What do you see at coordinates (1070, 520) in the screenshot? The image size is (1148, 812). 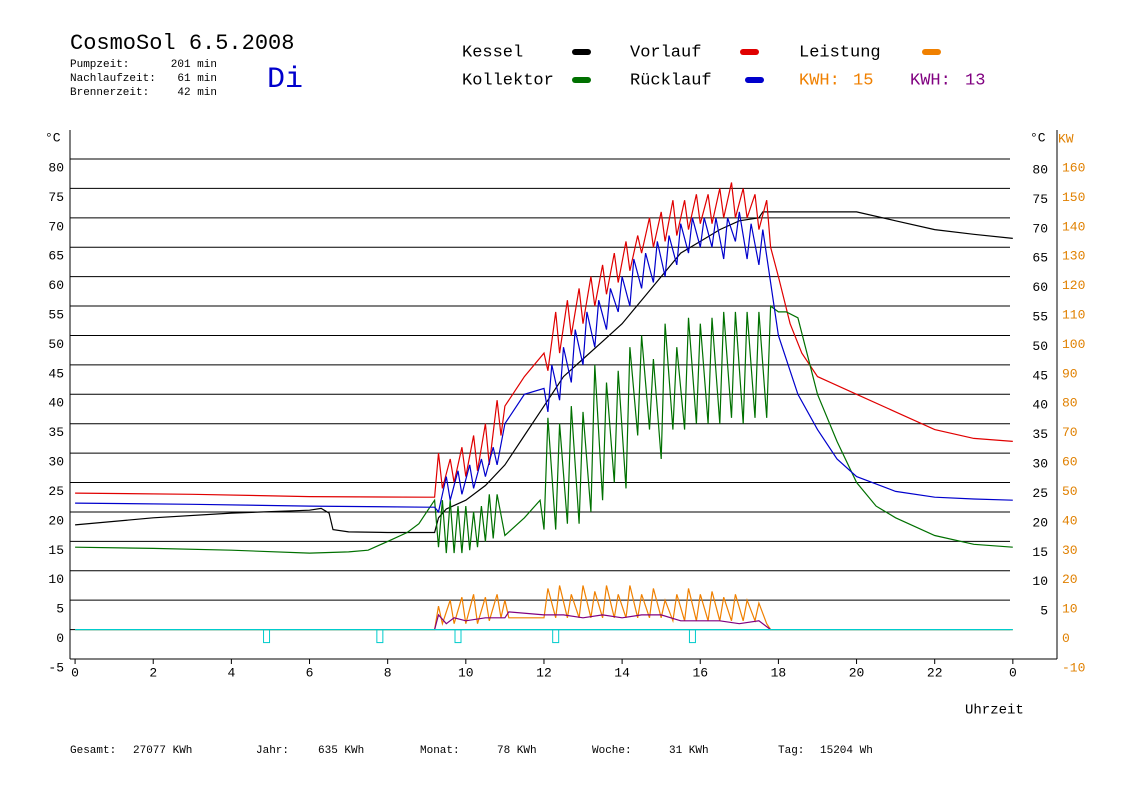 I see `y2-tick-label: 40` at bounding box center [1070, 520].